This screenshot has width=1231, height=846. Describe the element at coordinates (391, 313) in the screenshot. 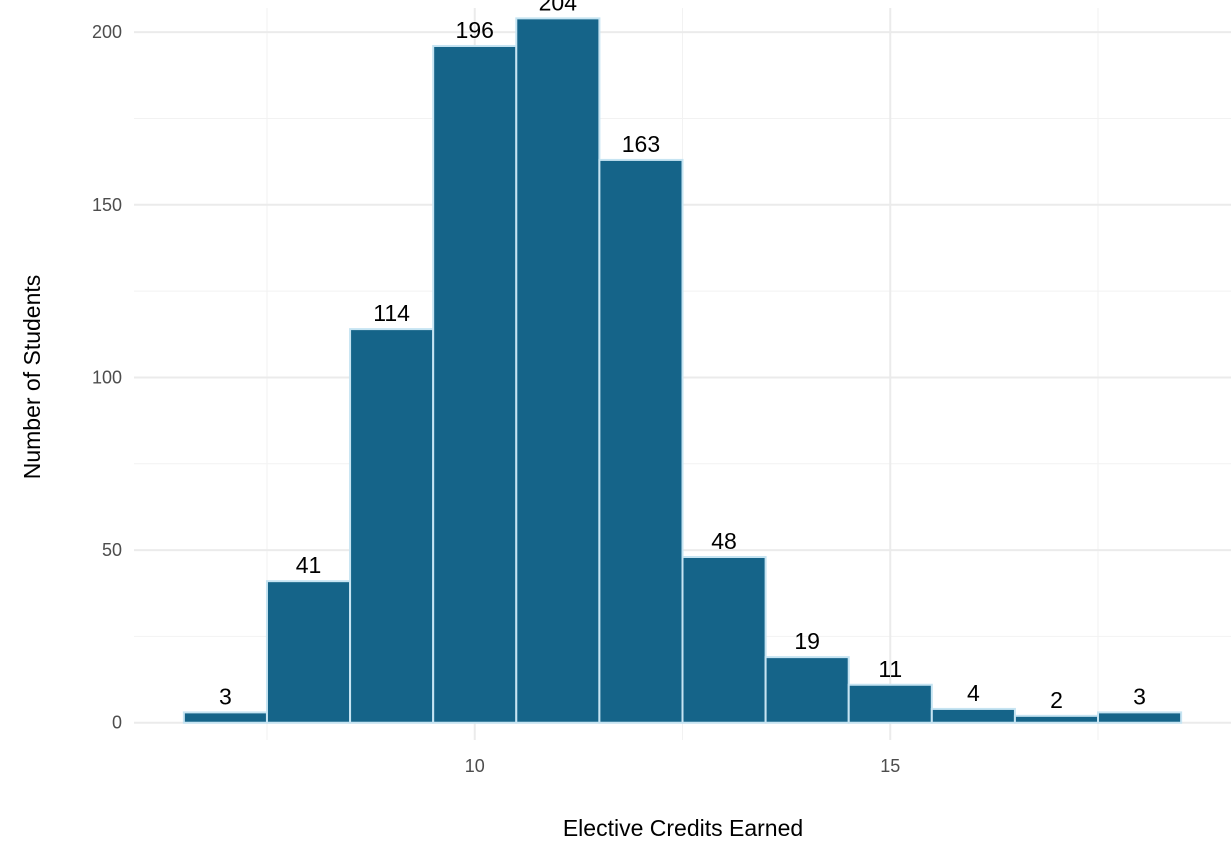

I see `bar-value-label: 114` at that location.